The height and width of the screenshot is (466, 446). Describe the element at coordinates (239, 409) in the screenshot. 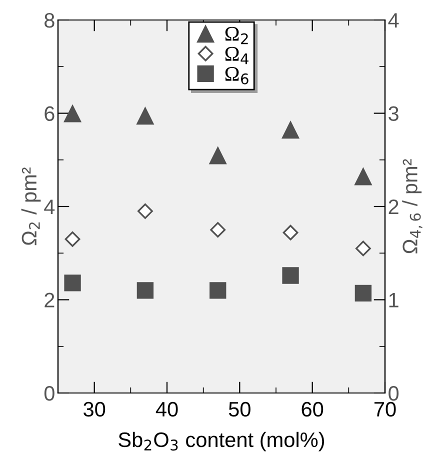

I see `x-tick-label: 50` at that location.